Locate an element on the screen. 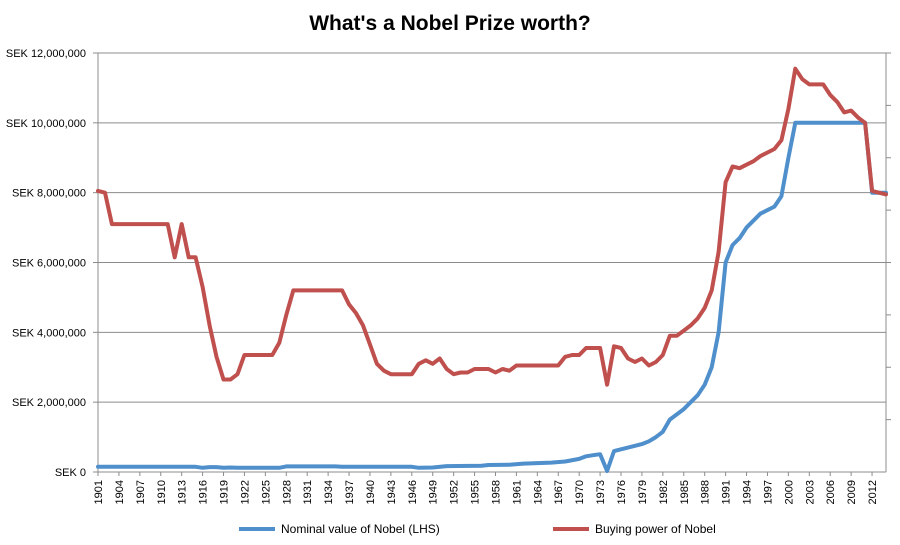 The image size is (900, 545). chart-title: What's a Nobel Prize worth? is located at coordinates (450, 23).